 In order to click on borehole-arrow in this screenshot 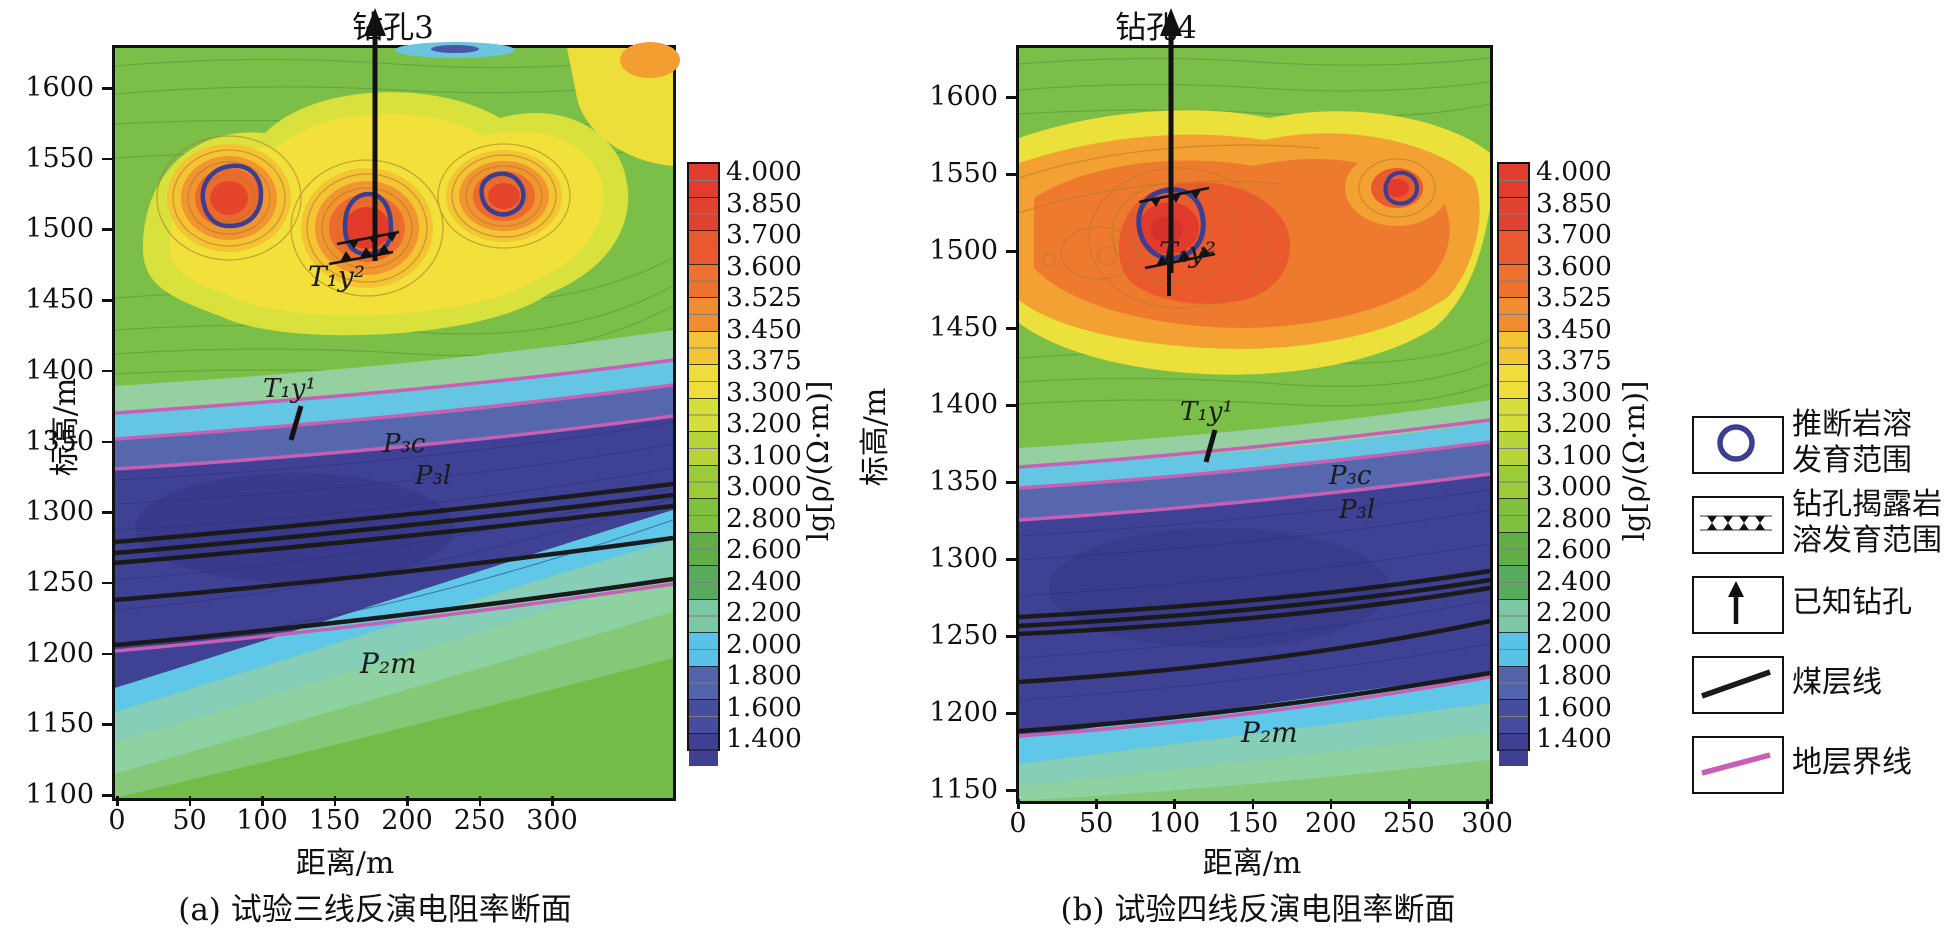, I will do `click(375, 134)`.